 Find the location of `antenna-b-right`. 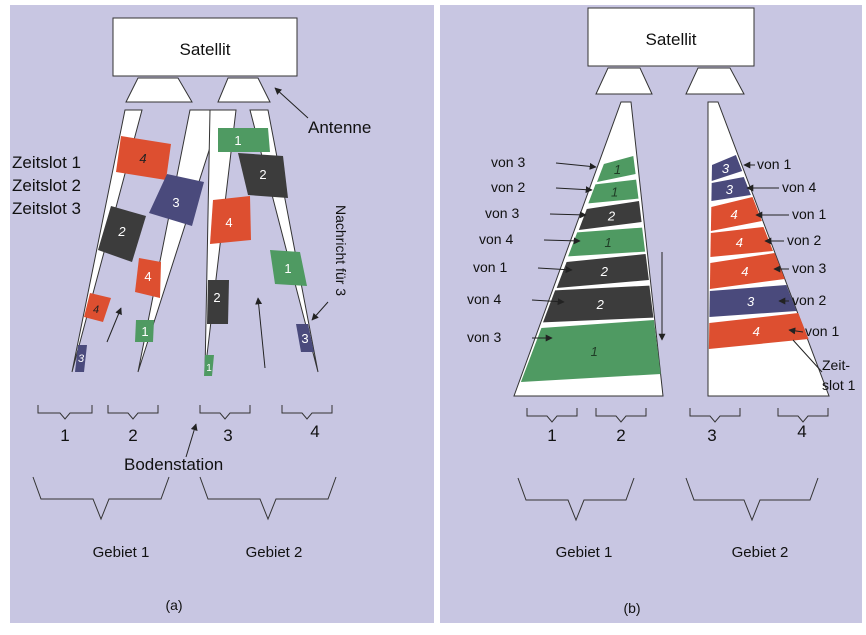

antenna-b-right is located at coordinates (715, 81).